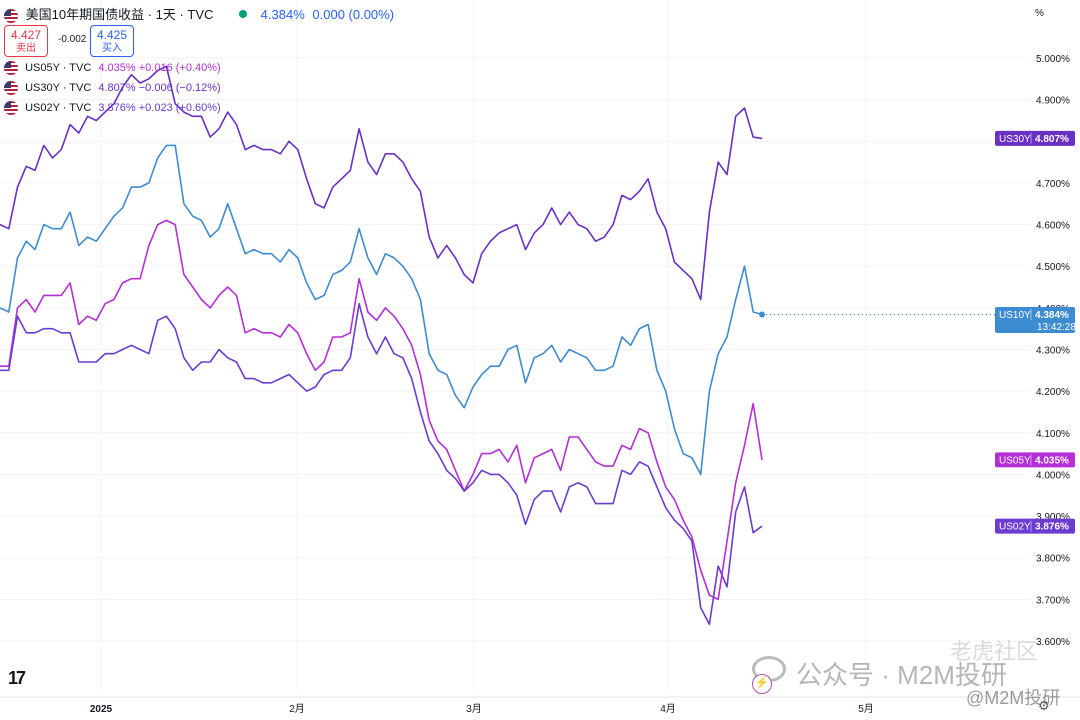  What do you see at coordinates (117, 107) in the screenshot?
I see `legend-value: 3.876%` at bounding box center [117, 107].